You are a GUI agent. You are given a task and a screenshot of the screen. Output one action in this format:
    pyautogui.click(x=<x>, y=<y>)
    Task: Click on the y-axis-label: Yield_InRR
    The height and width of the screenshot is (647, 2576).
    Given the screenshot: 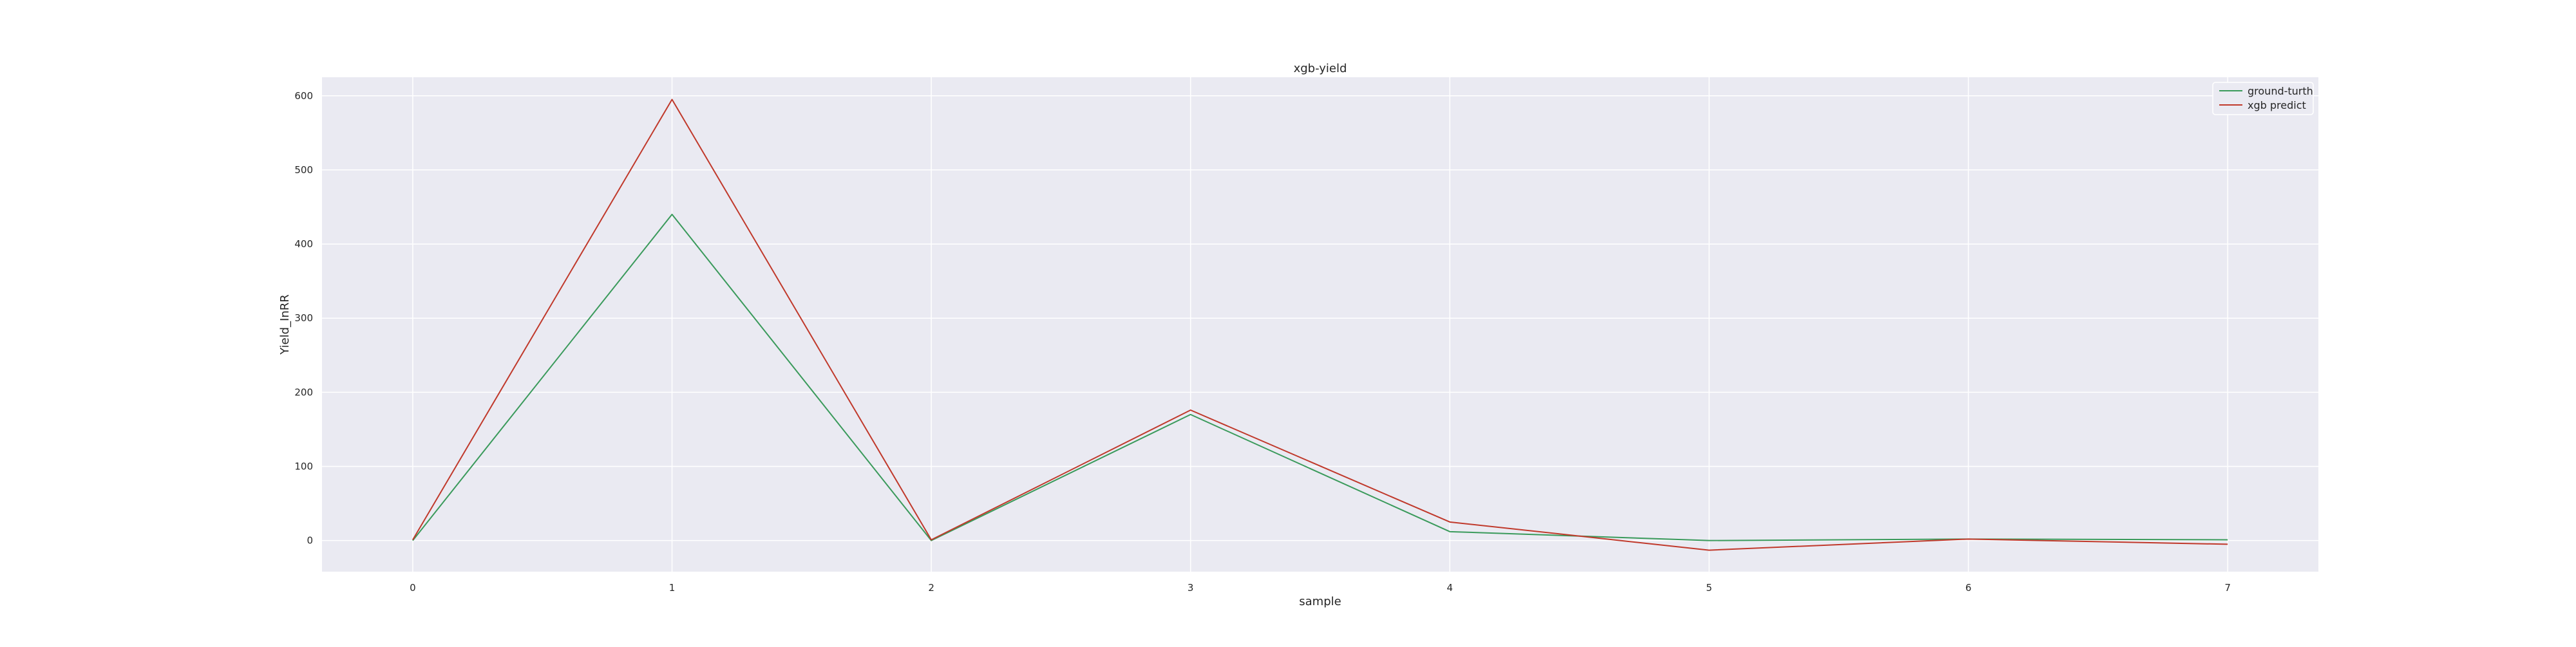 What is the action you would take?
    pyautogui.click(x=285, y=324)
    